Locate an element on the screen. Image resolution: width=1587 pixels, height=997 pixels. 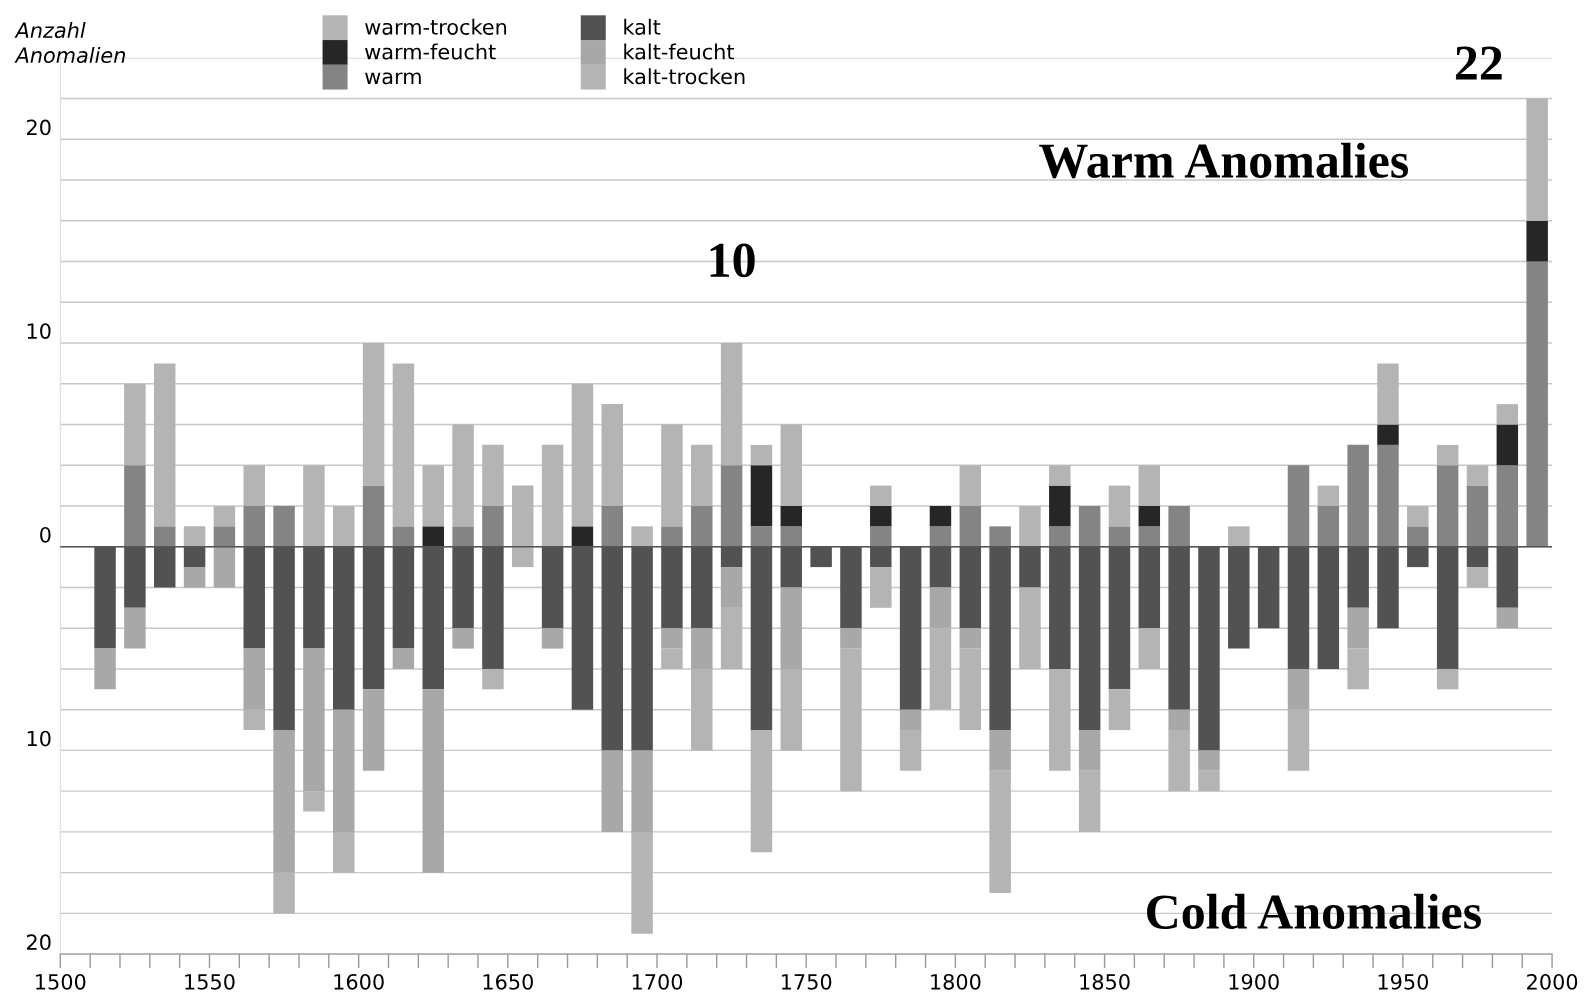
x-tick-label: 1800 is located at coordinates (956, 981).